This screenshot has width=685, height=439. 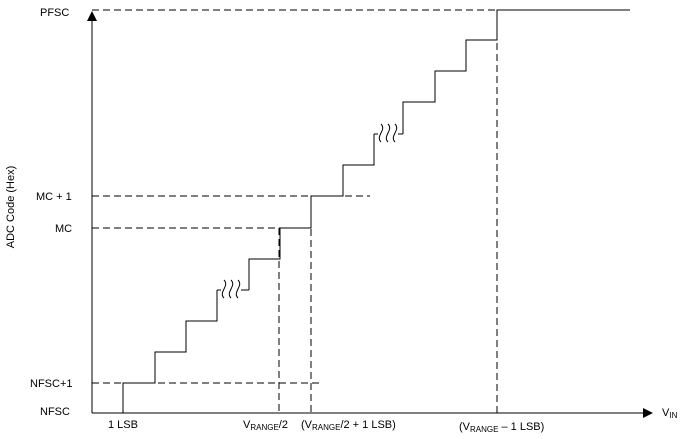 I want to click on upper-break-symbol, so click(x=388, y=133).